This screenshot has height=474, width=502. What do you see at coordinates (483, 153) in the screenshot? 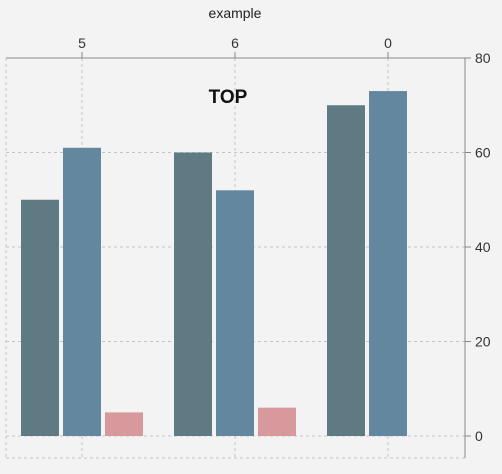
I see `y-tick-label: 60` at bounding box center [483, 153].